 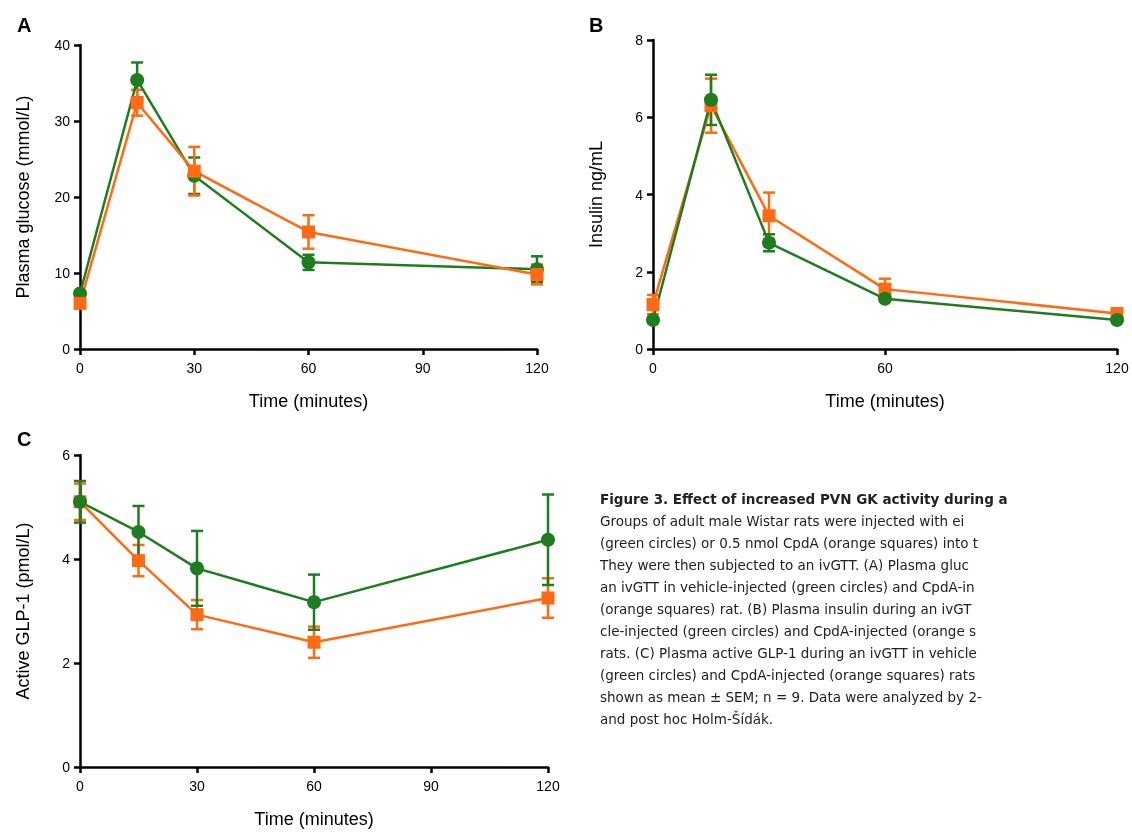 I want to click on y-tick-label: 8, so click(x=639, y=40).